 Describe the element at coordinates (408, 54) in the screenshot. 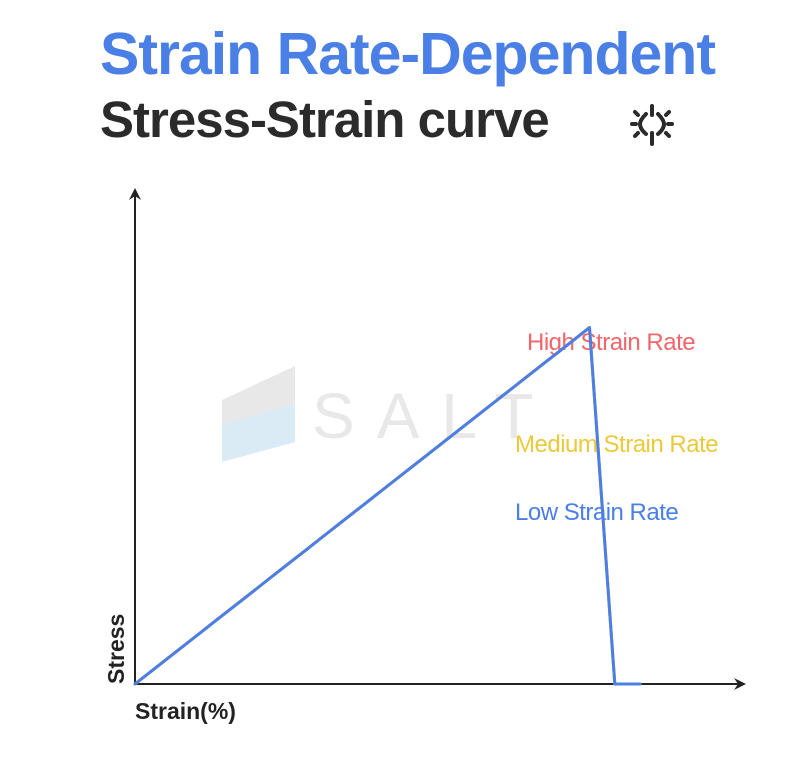

I see `title-line-1: Strain Rate-Dependent` at that location.